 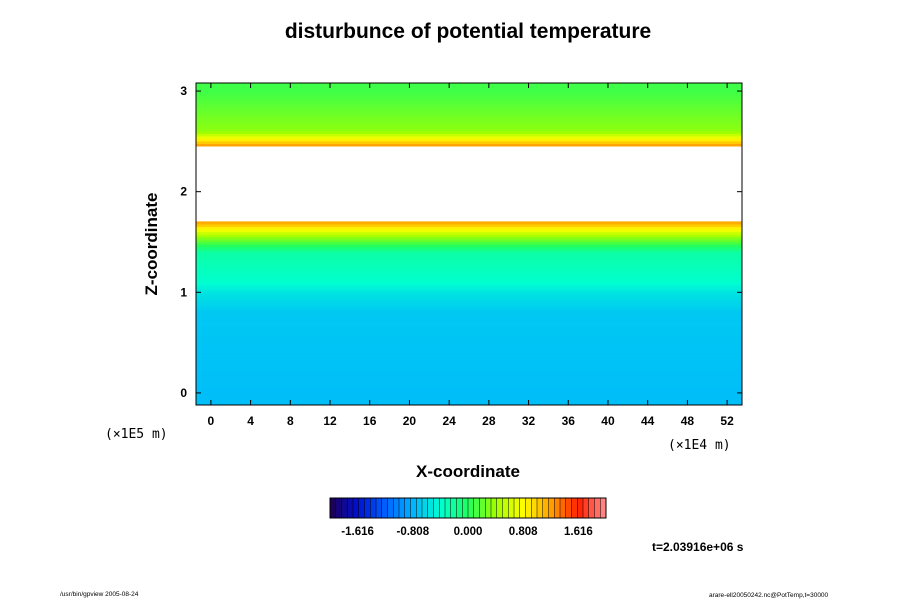 What do you see at coordinates (569, 421) in the screenshot?
I see `x-tick-label: 36` at bounding box center [569, 421].